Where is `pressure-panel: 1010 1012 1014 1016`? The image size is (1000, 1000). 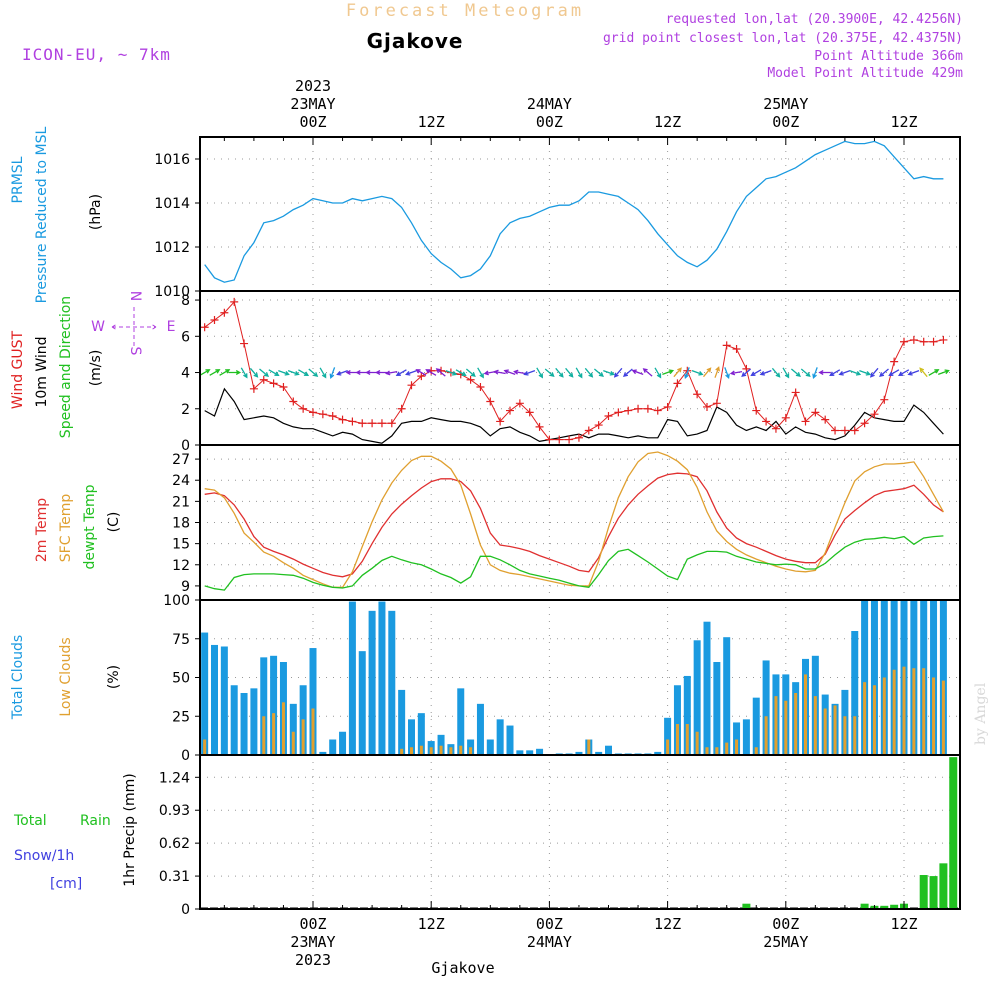
pressure-panel: 1010 1012 1014 1016 is located at coordinates (557, 218).